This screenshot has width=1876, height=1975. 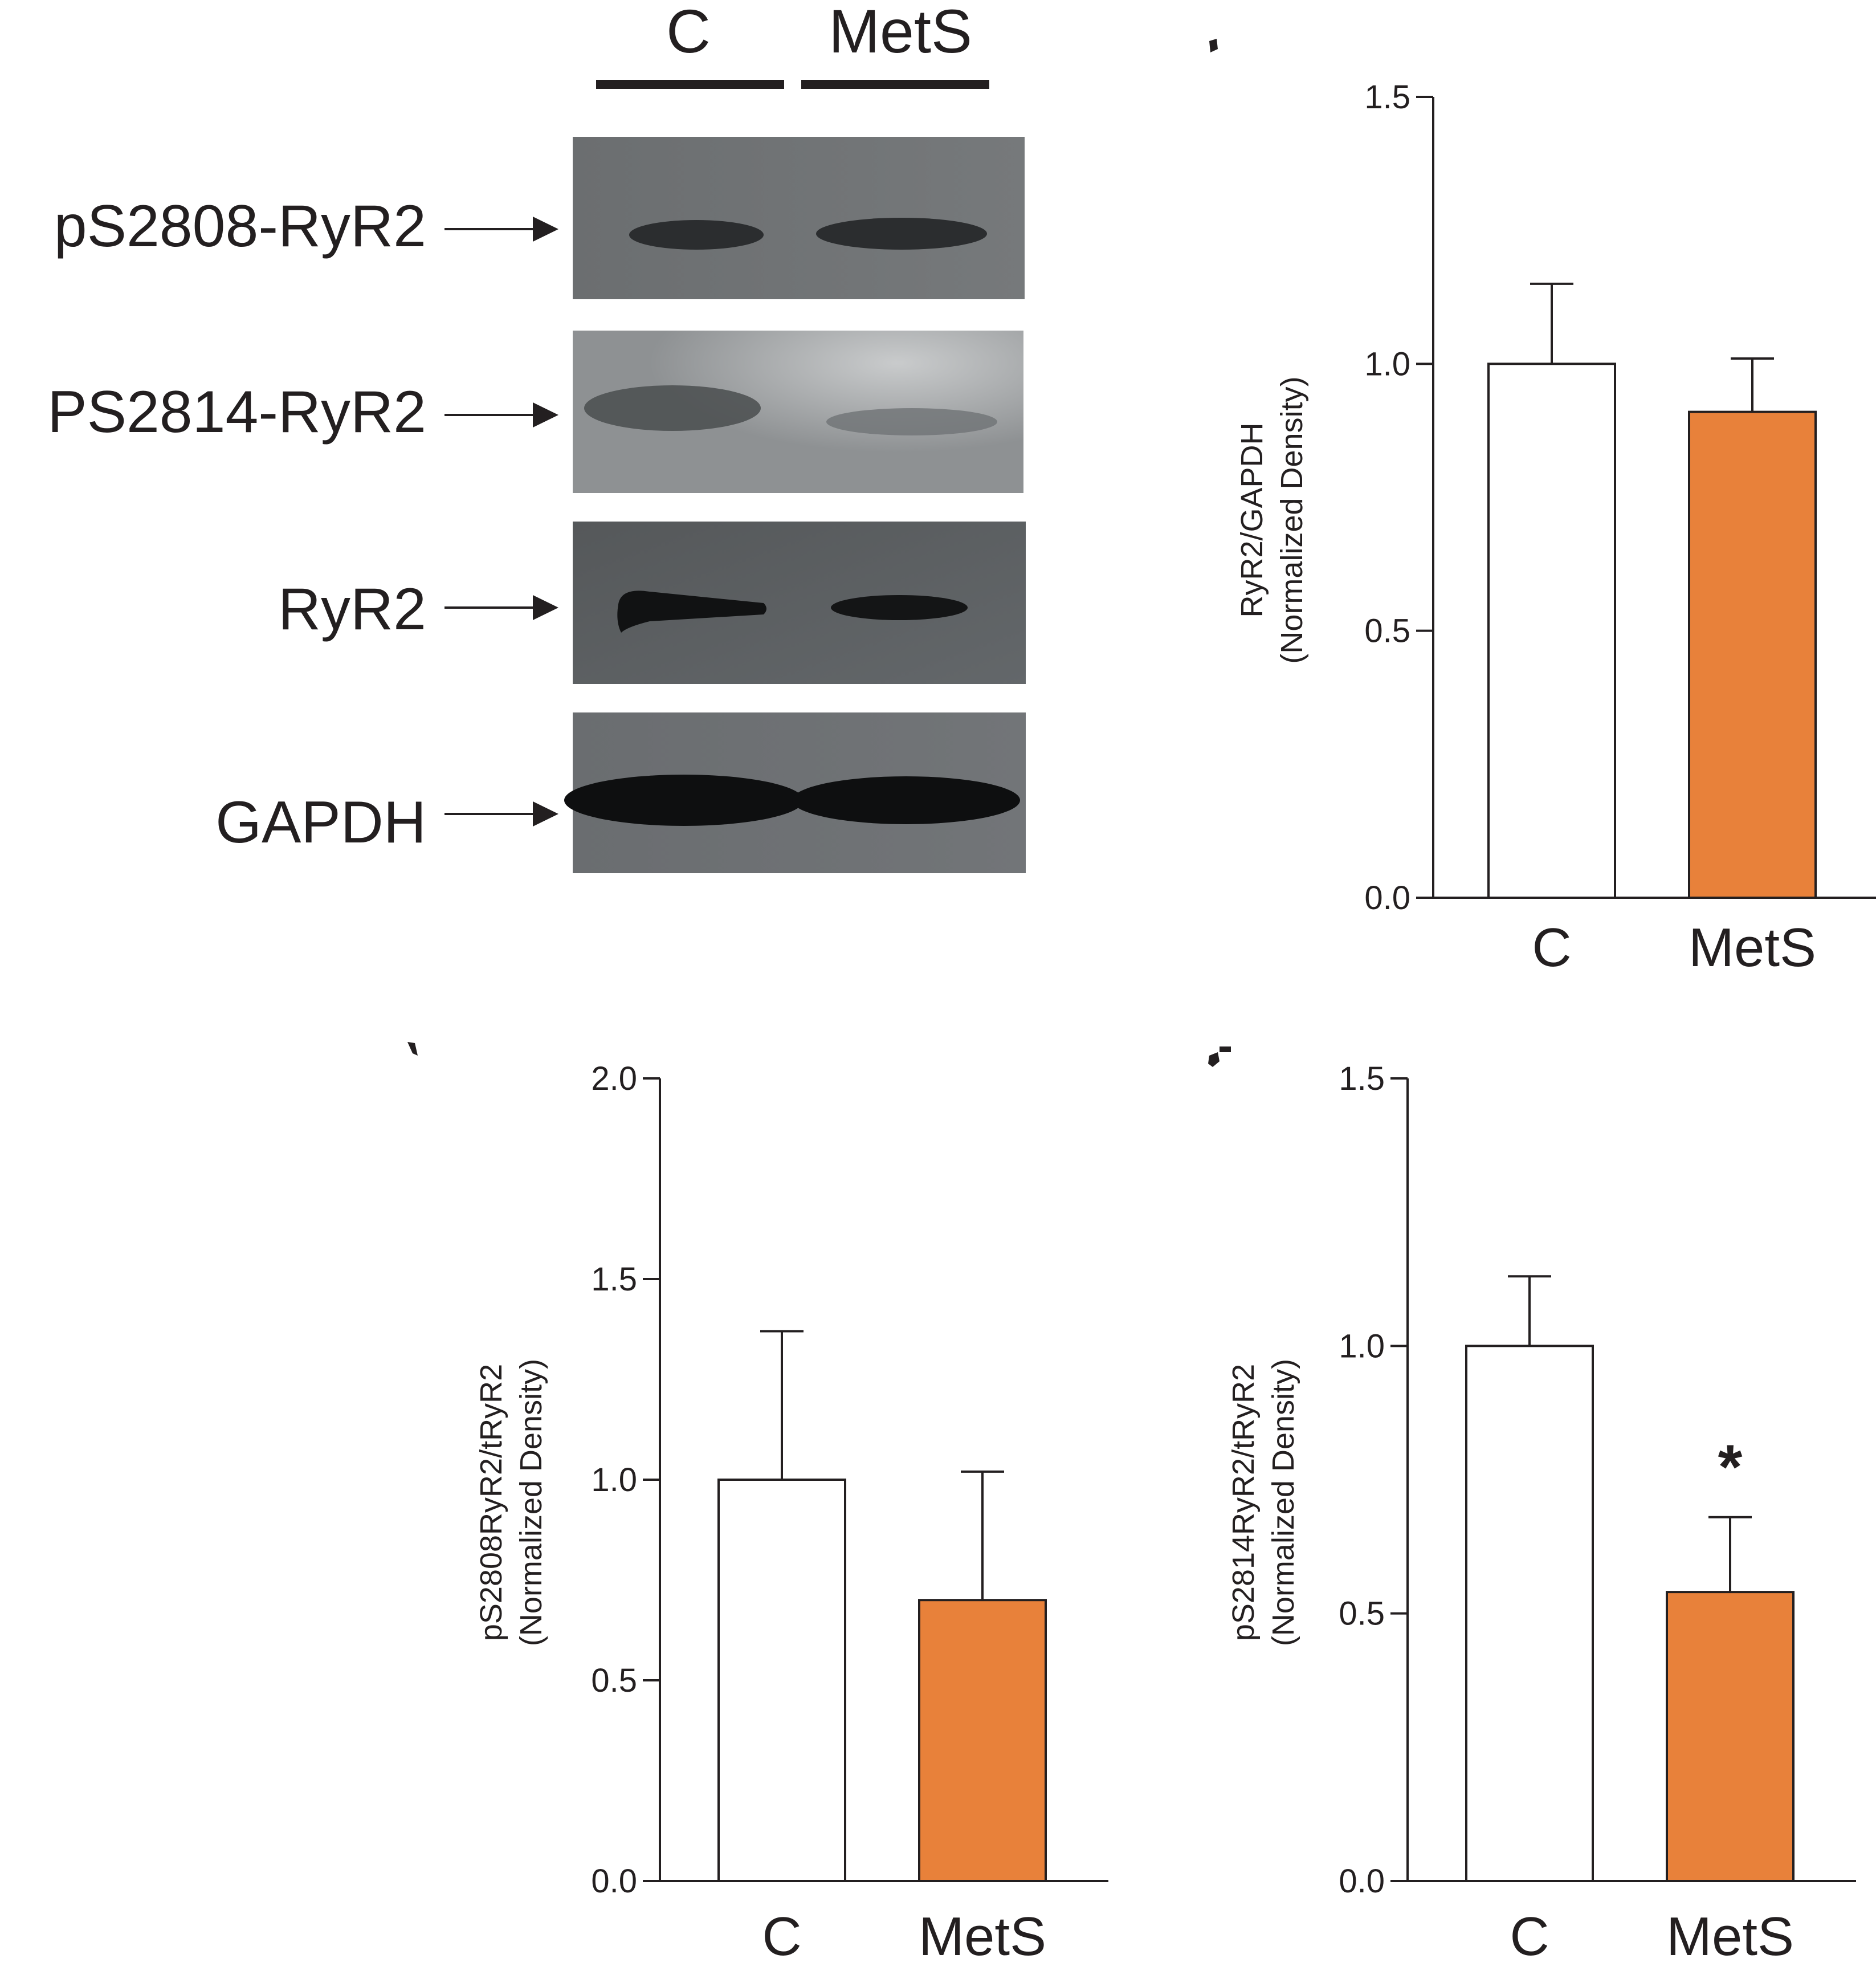 What do you see at coordinates (1730, 1467) in the screenshot?
I see `significance-marker: *` at bounding box center [1730, 1467].